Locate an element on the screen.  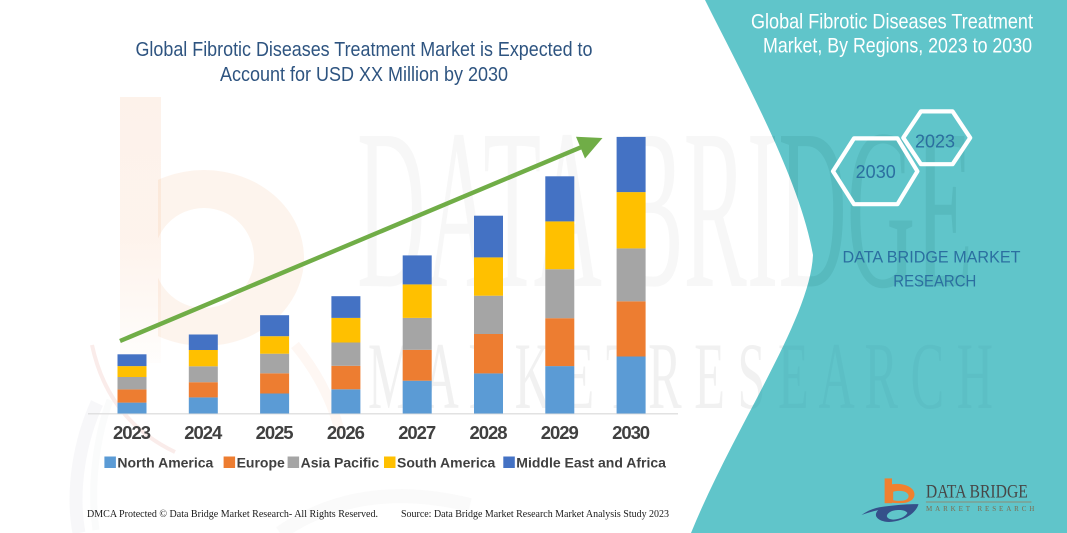
svg-text: MARKET RESEARCH is located at coordinates (981, 509).